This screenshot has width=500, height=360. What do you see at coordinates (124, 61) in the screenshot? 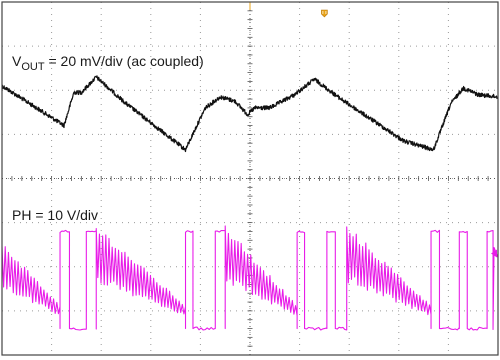
I see `vout-label-rest: = 20 mV/div (ac coupled)` at bounding box center [124, 61].